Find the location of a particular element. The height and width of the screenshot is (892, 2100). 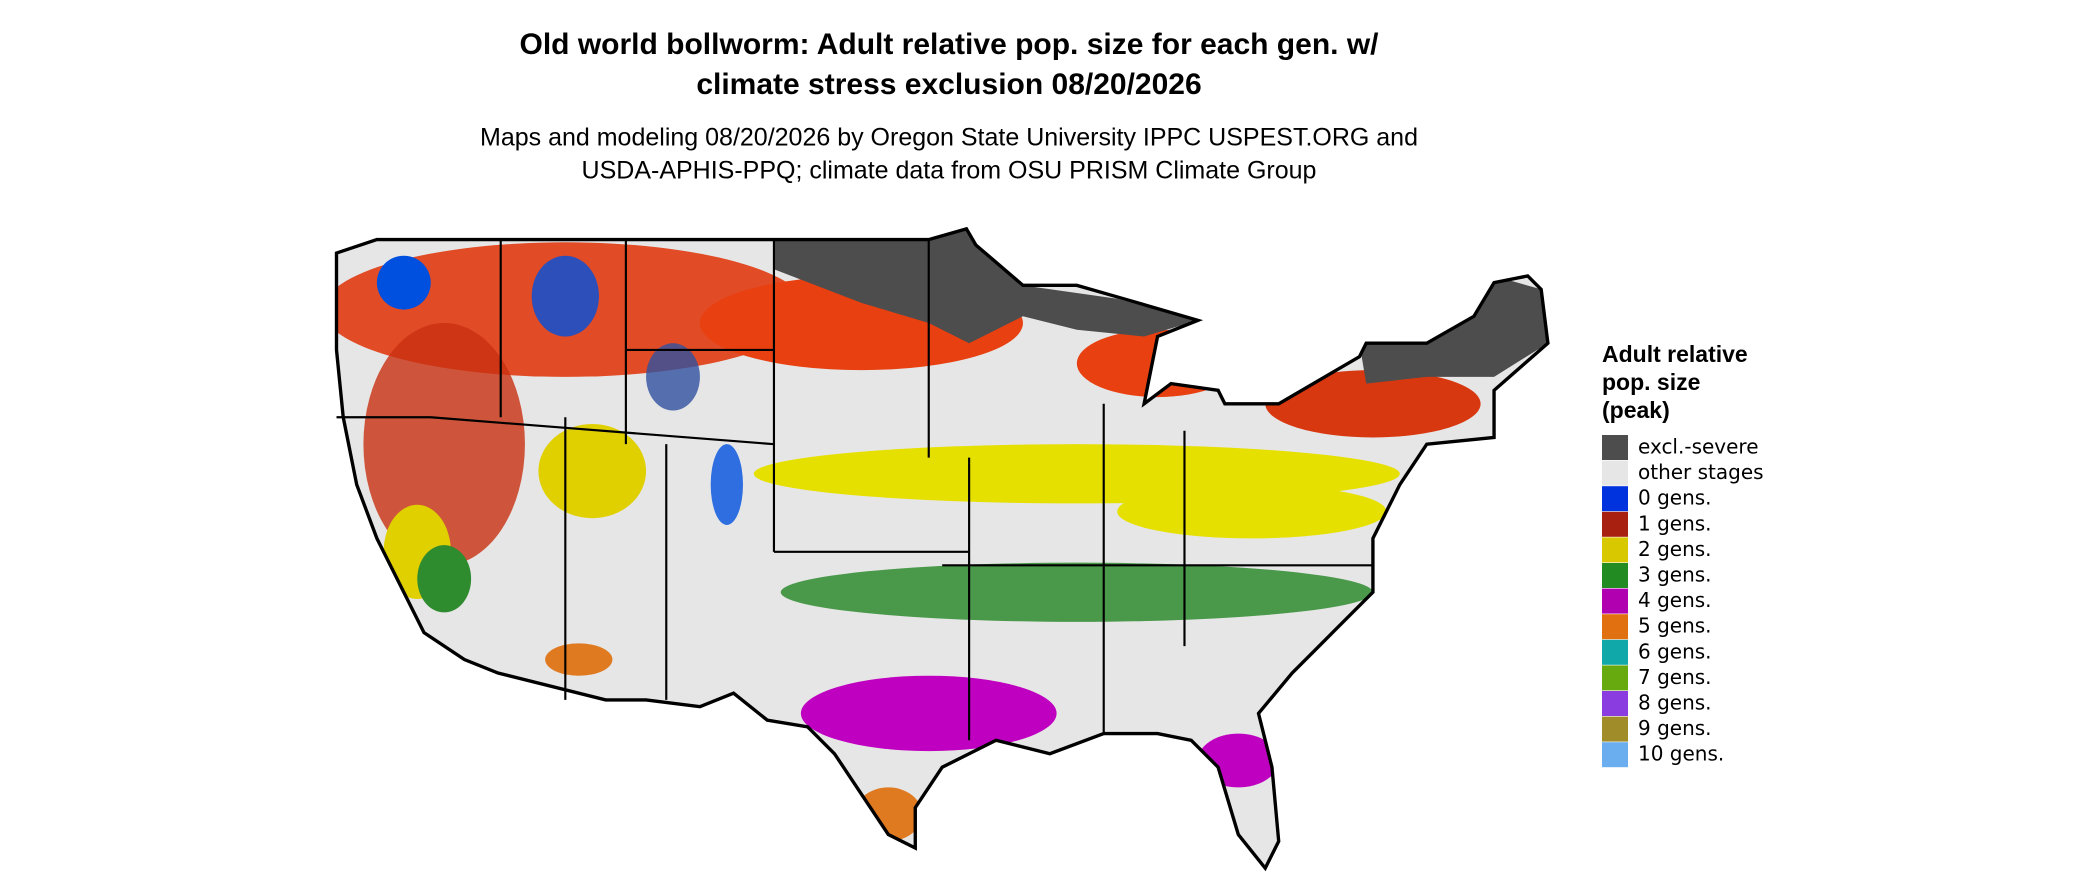

legend-label: 9 gens. is located at coordinates (1675, 728).